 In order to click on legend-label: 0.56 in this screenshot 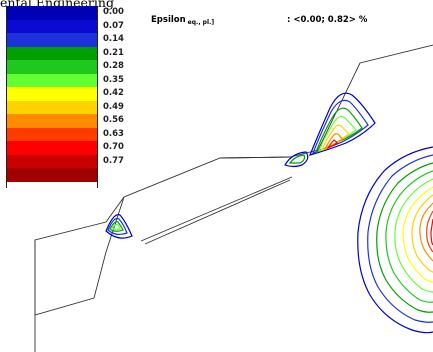, I will do `click(113, 120)`.